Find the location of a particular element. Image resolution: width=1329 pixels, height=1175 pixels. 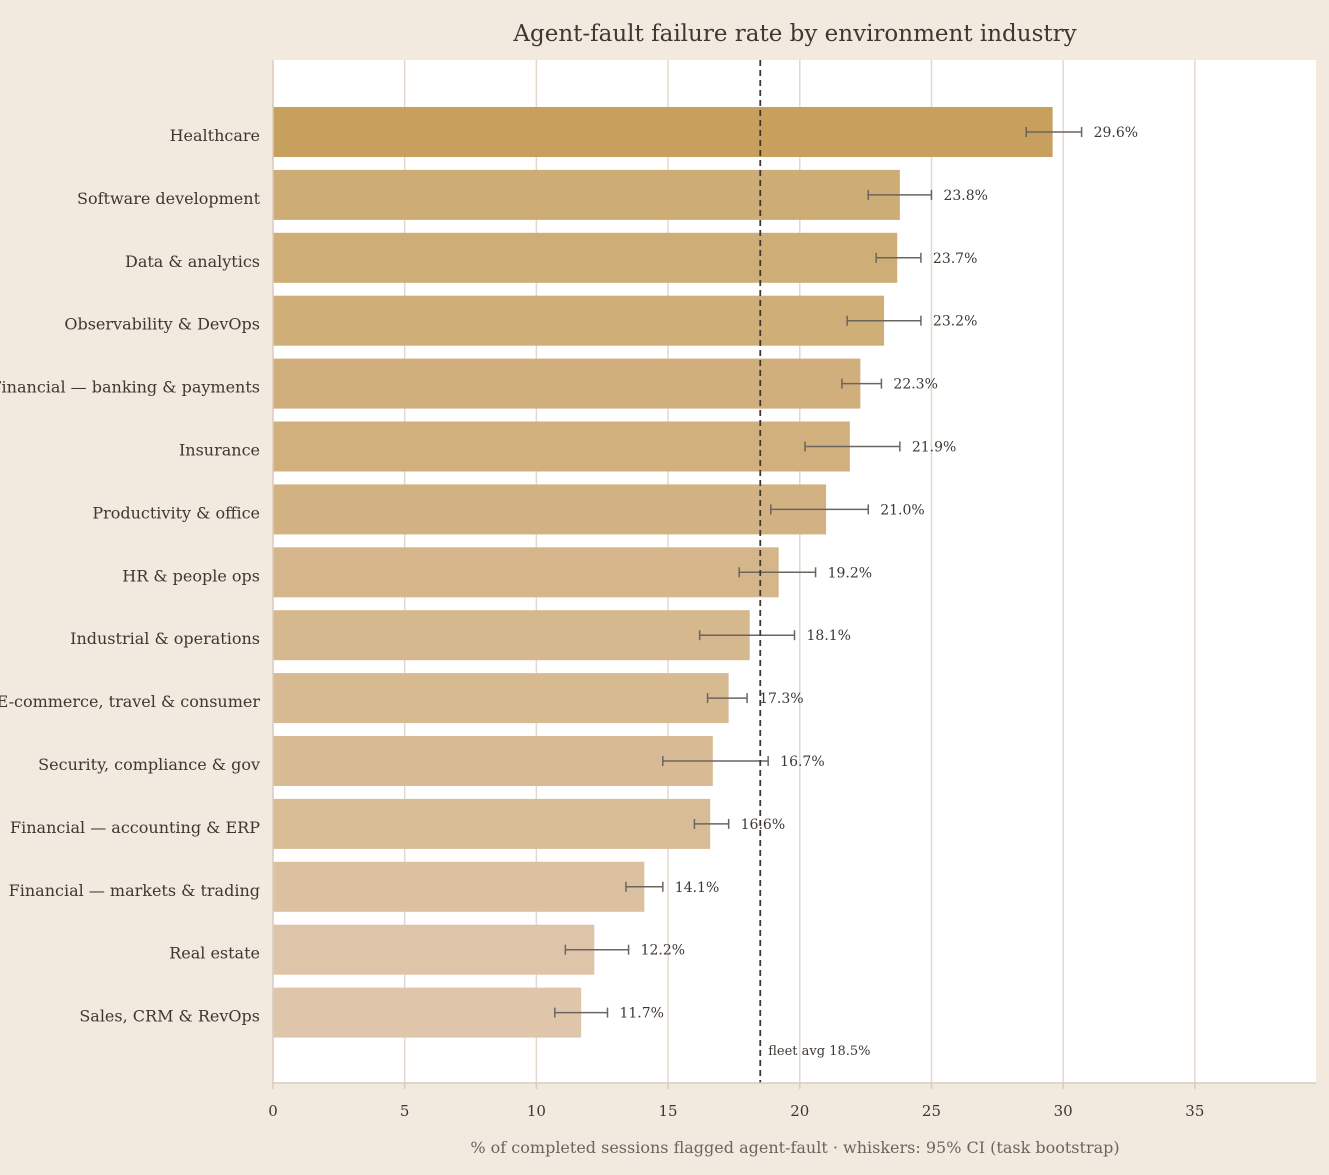

data-label: 21.9% is located at coordinates (934, 448).